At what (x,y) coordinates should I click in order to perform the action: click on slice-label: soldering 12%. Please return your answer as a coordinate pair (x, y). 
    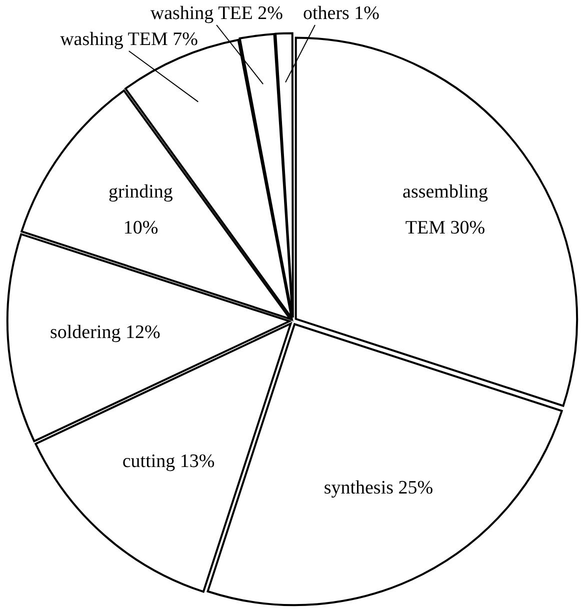
    Looking at the image, I should click on (105, 332).